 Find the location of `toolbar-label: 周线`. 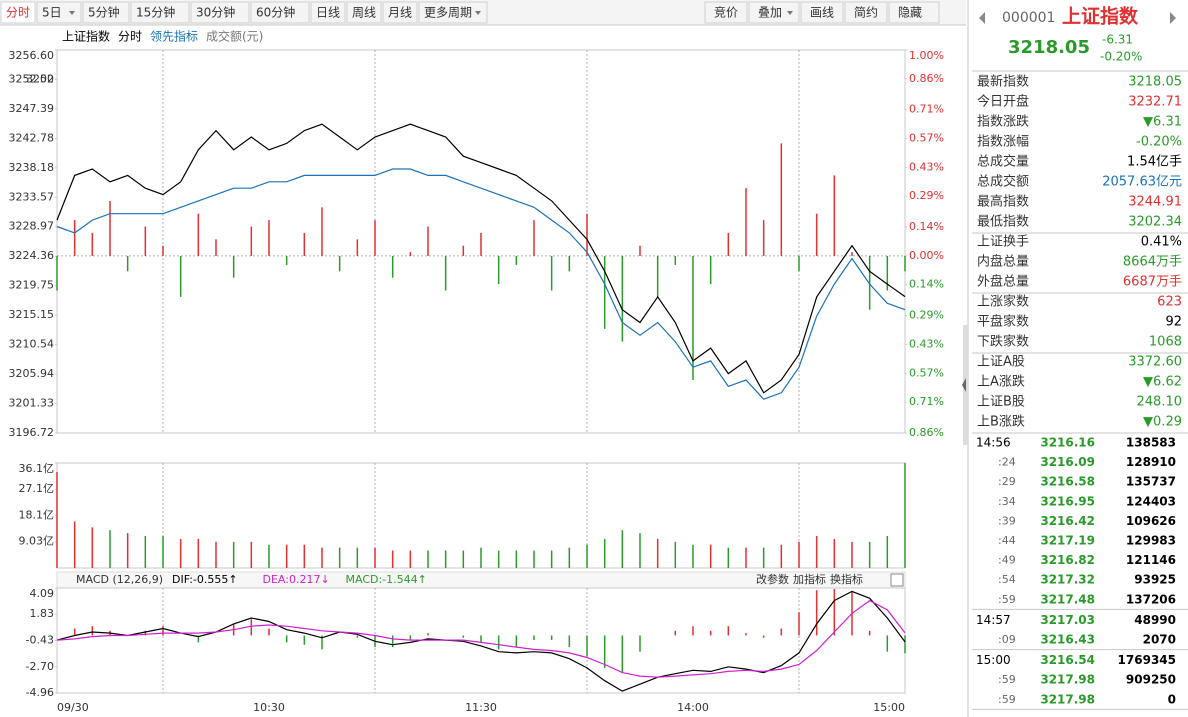

toolbar-label: 周线 is located at coordinates (364, 13).